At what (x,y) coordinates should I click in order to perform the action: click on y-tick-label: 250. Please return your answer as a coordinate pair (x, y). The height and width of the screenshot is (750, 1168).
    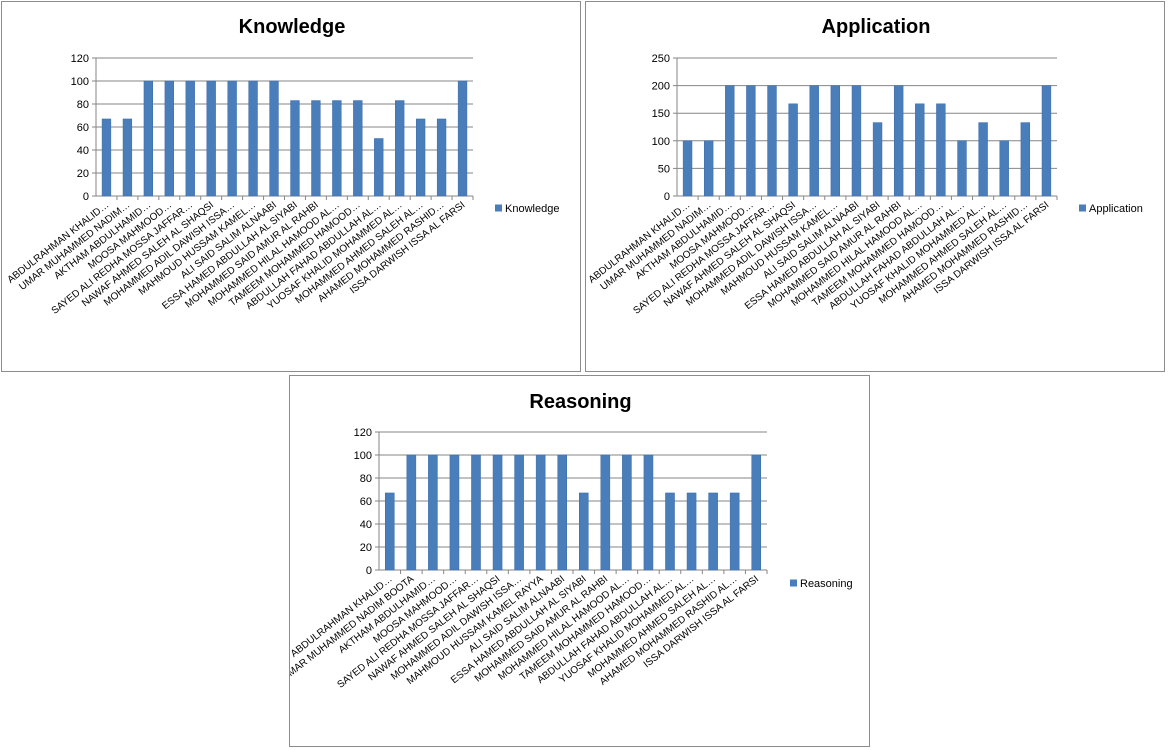
    Looking at the image, I should click on (661, 59).